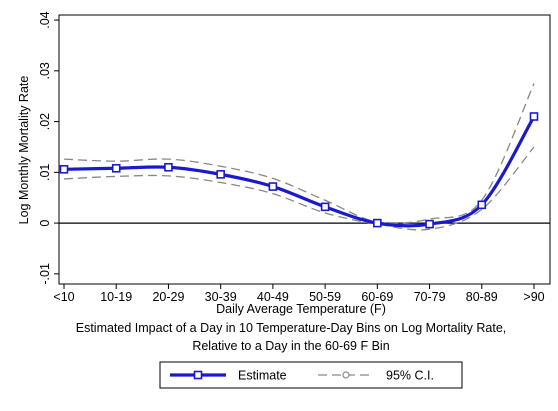 The height and width of the screenshot is (411, 558). I want to click on y-tick-label: -.01, so click(45, 274).